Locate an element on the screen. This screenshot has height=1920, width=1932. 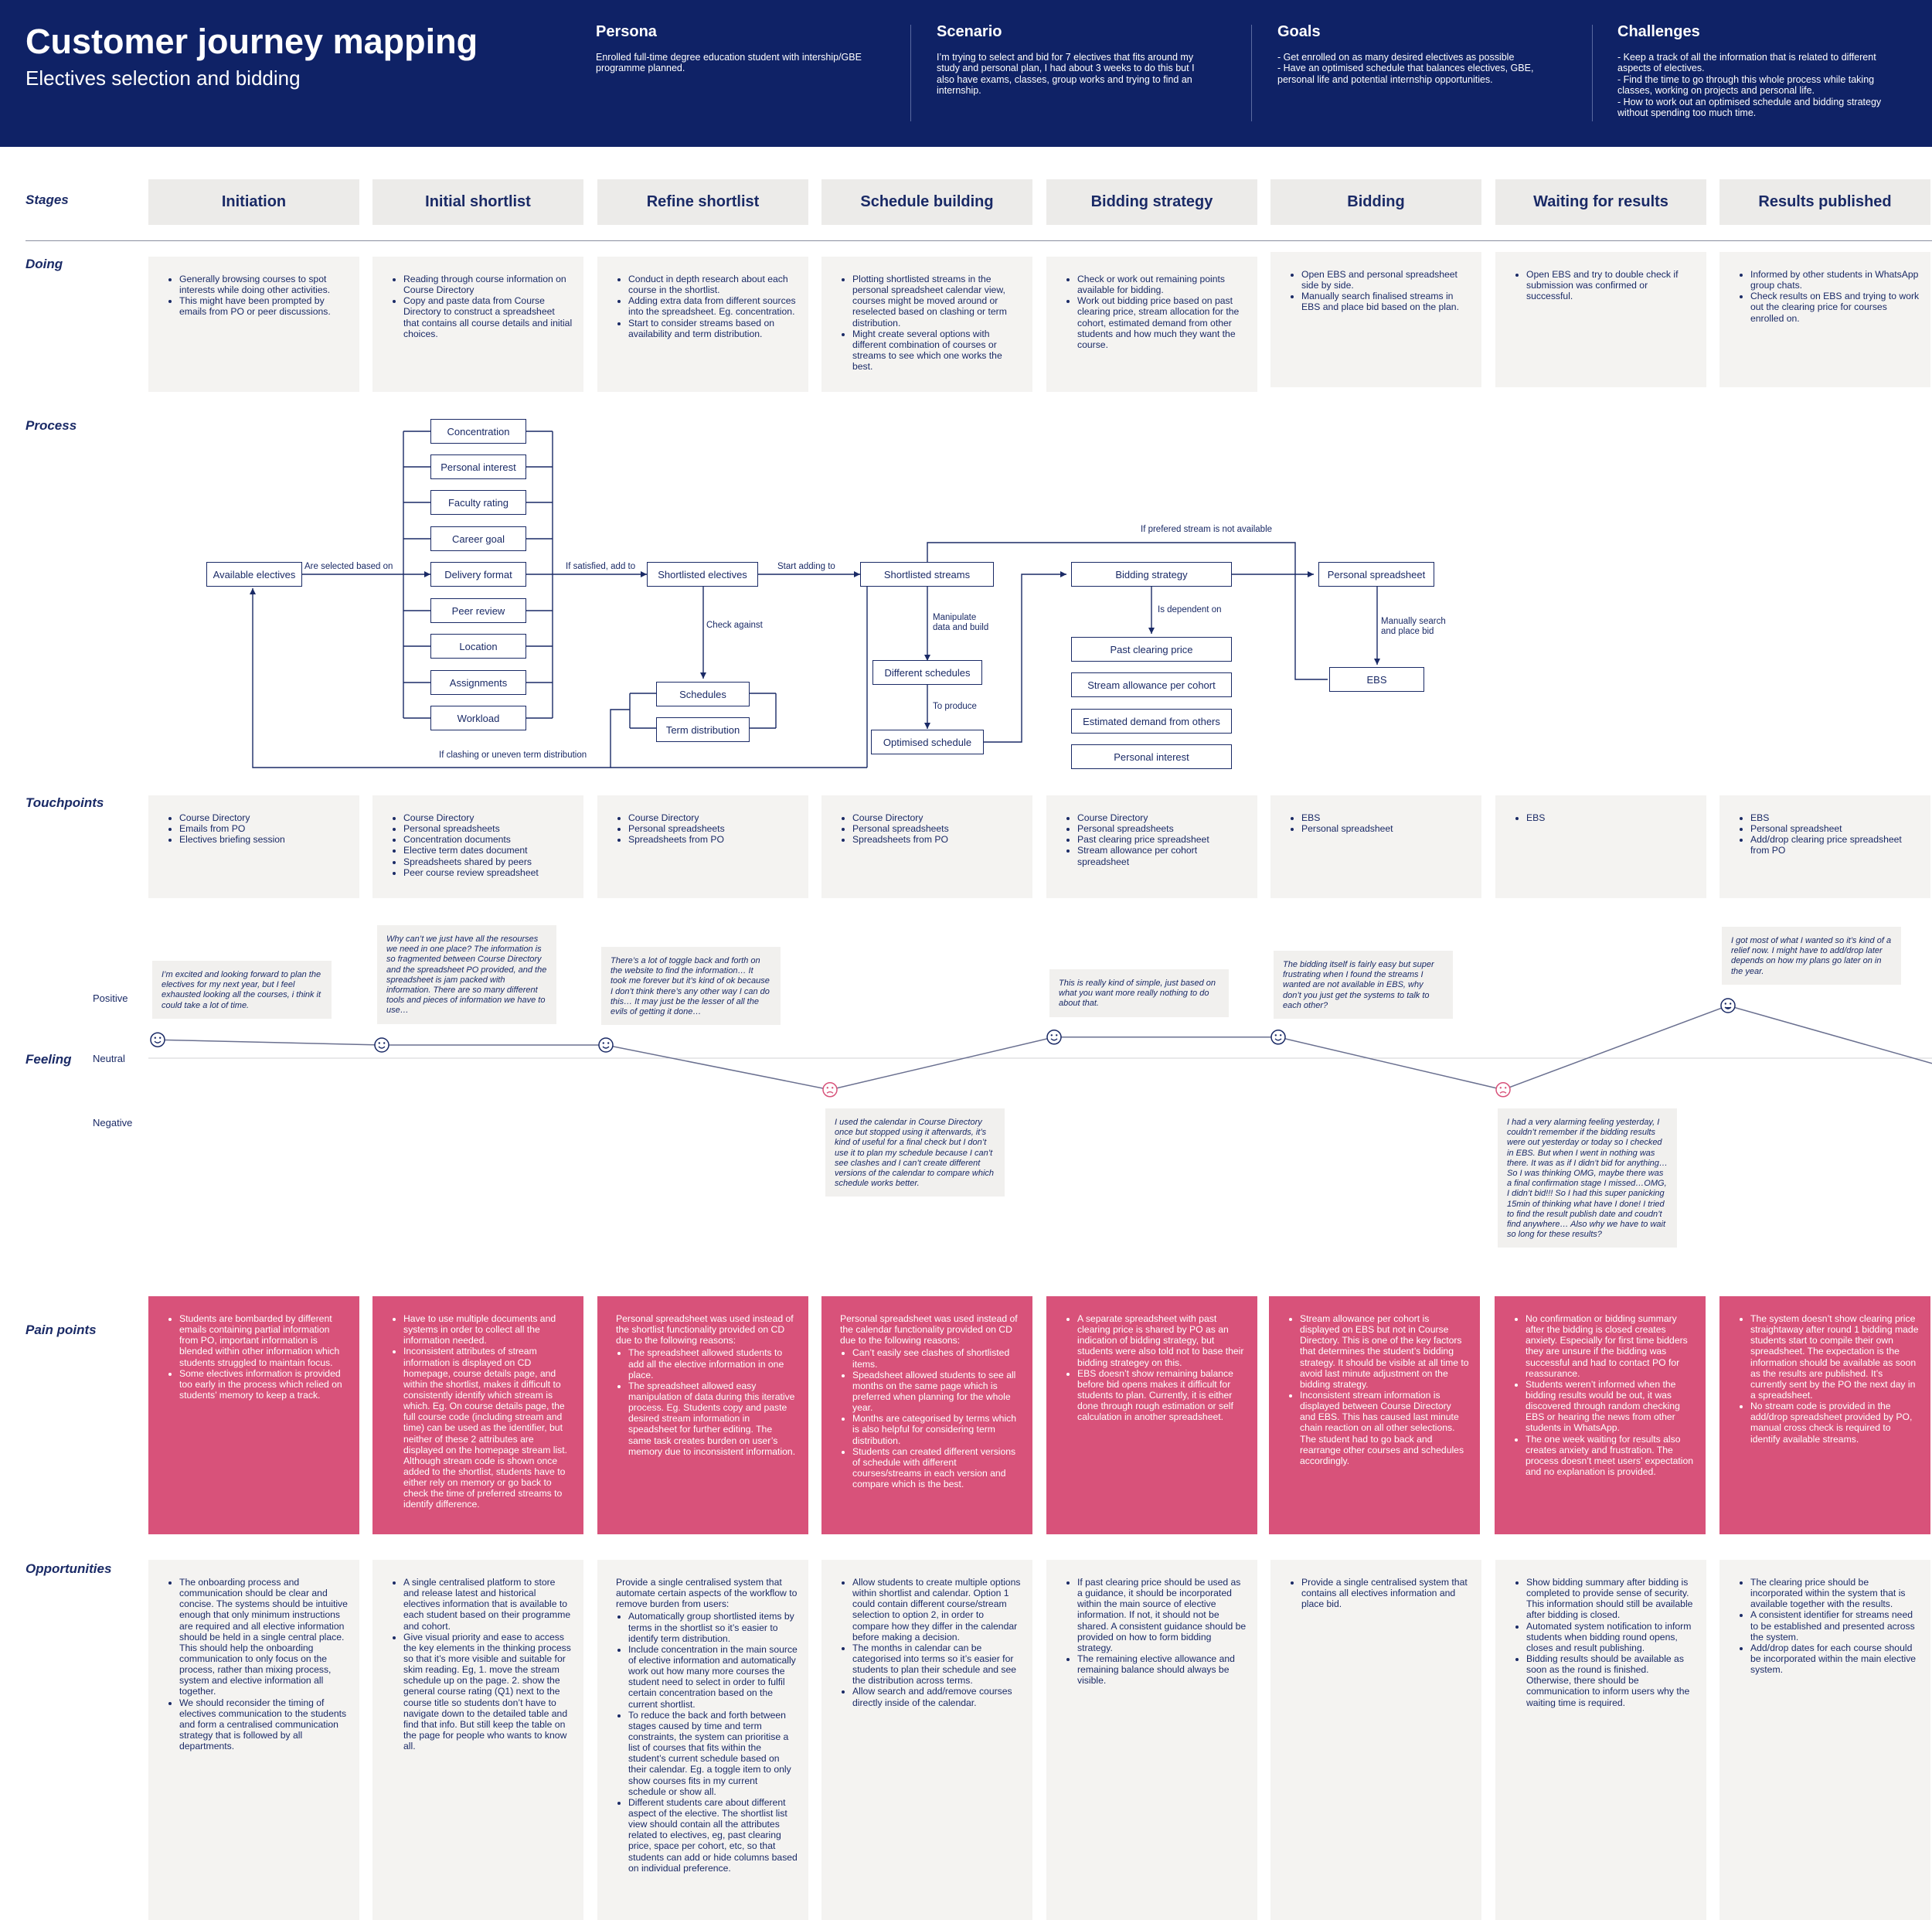
row-label-pain-points: Pain points is located at coordinates (62, 1330).